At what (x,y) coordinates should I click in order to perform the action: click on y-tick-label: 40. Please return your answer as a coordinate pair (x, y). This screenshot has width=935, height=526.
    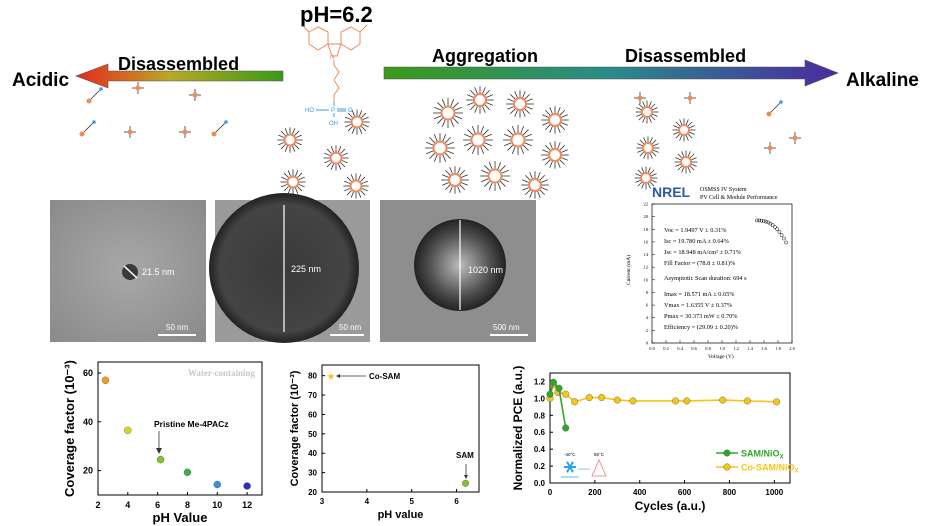
    Looking at the image, I should click on (312, 453).